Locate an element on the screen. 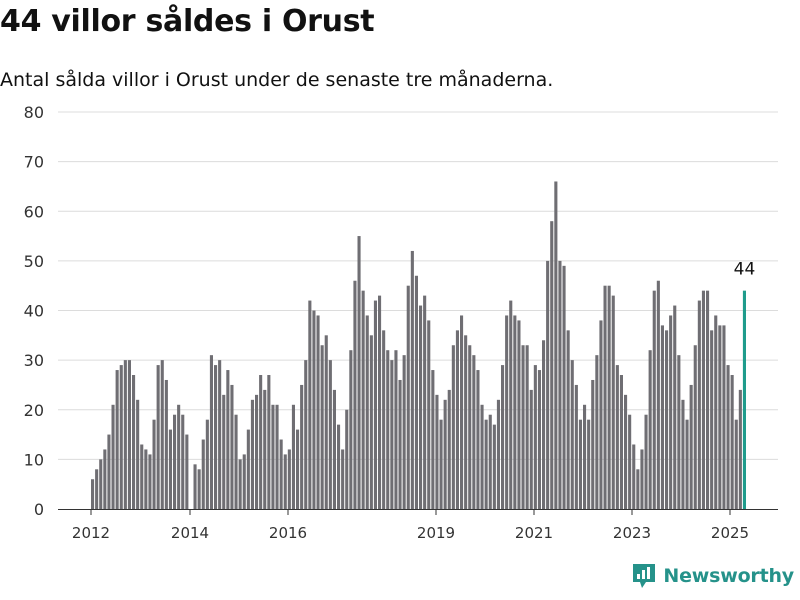 This screenshot has height=600, width=800. data-label-latest: 44 is located at coordinates (745, 270).